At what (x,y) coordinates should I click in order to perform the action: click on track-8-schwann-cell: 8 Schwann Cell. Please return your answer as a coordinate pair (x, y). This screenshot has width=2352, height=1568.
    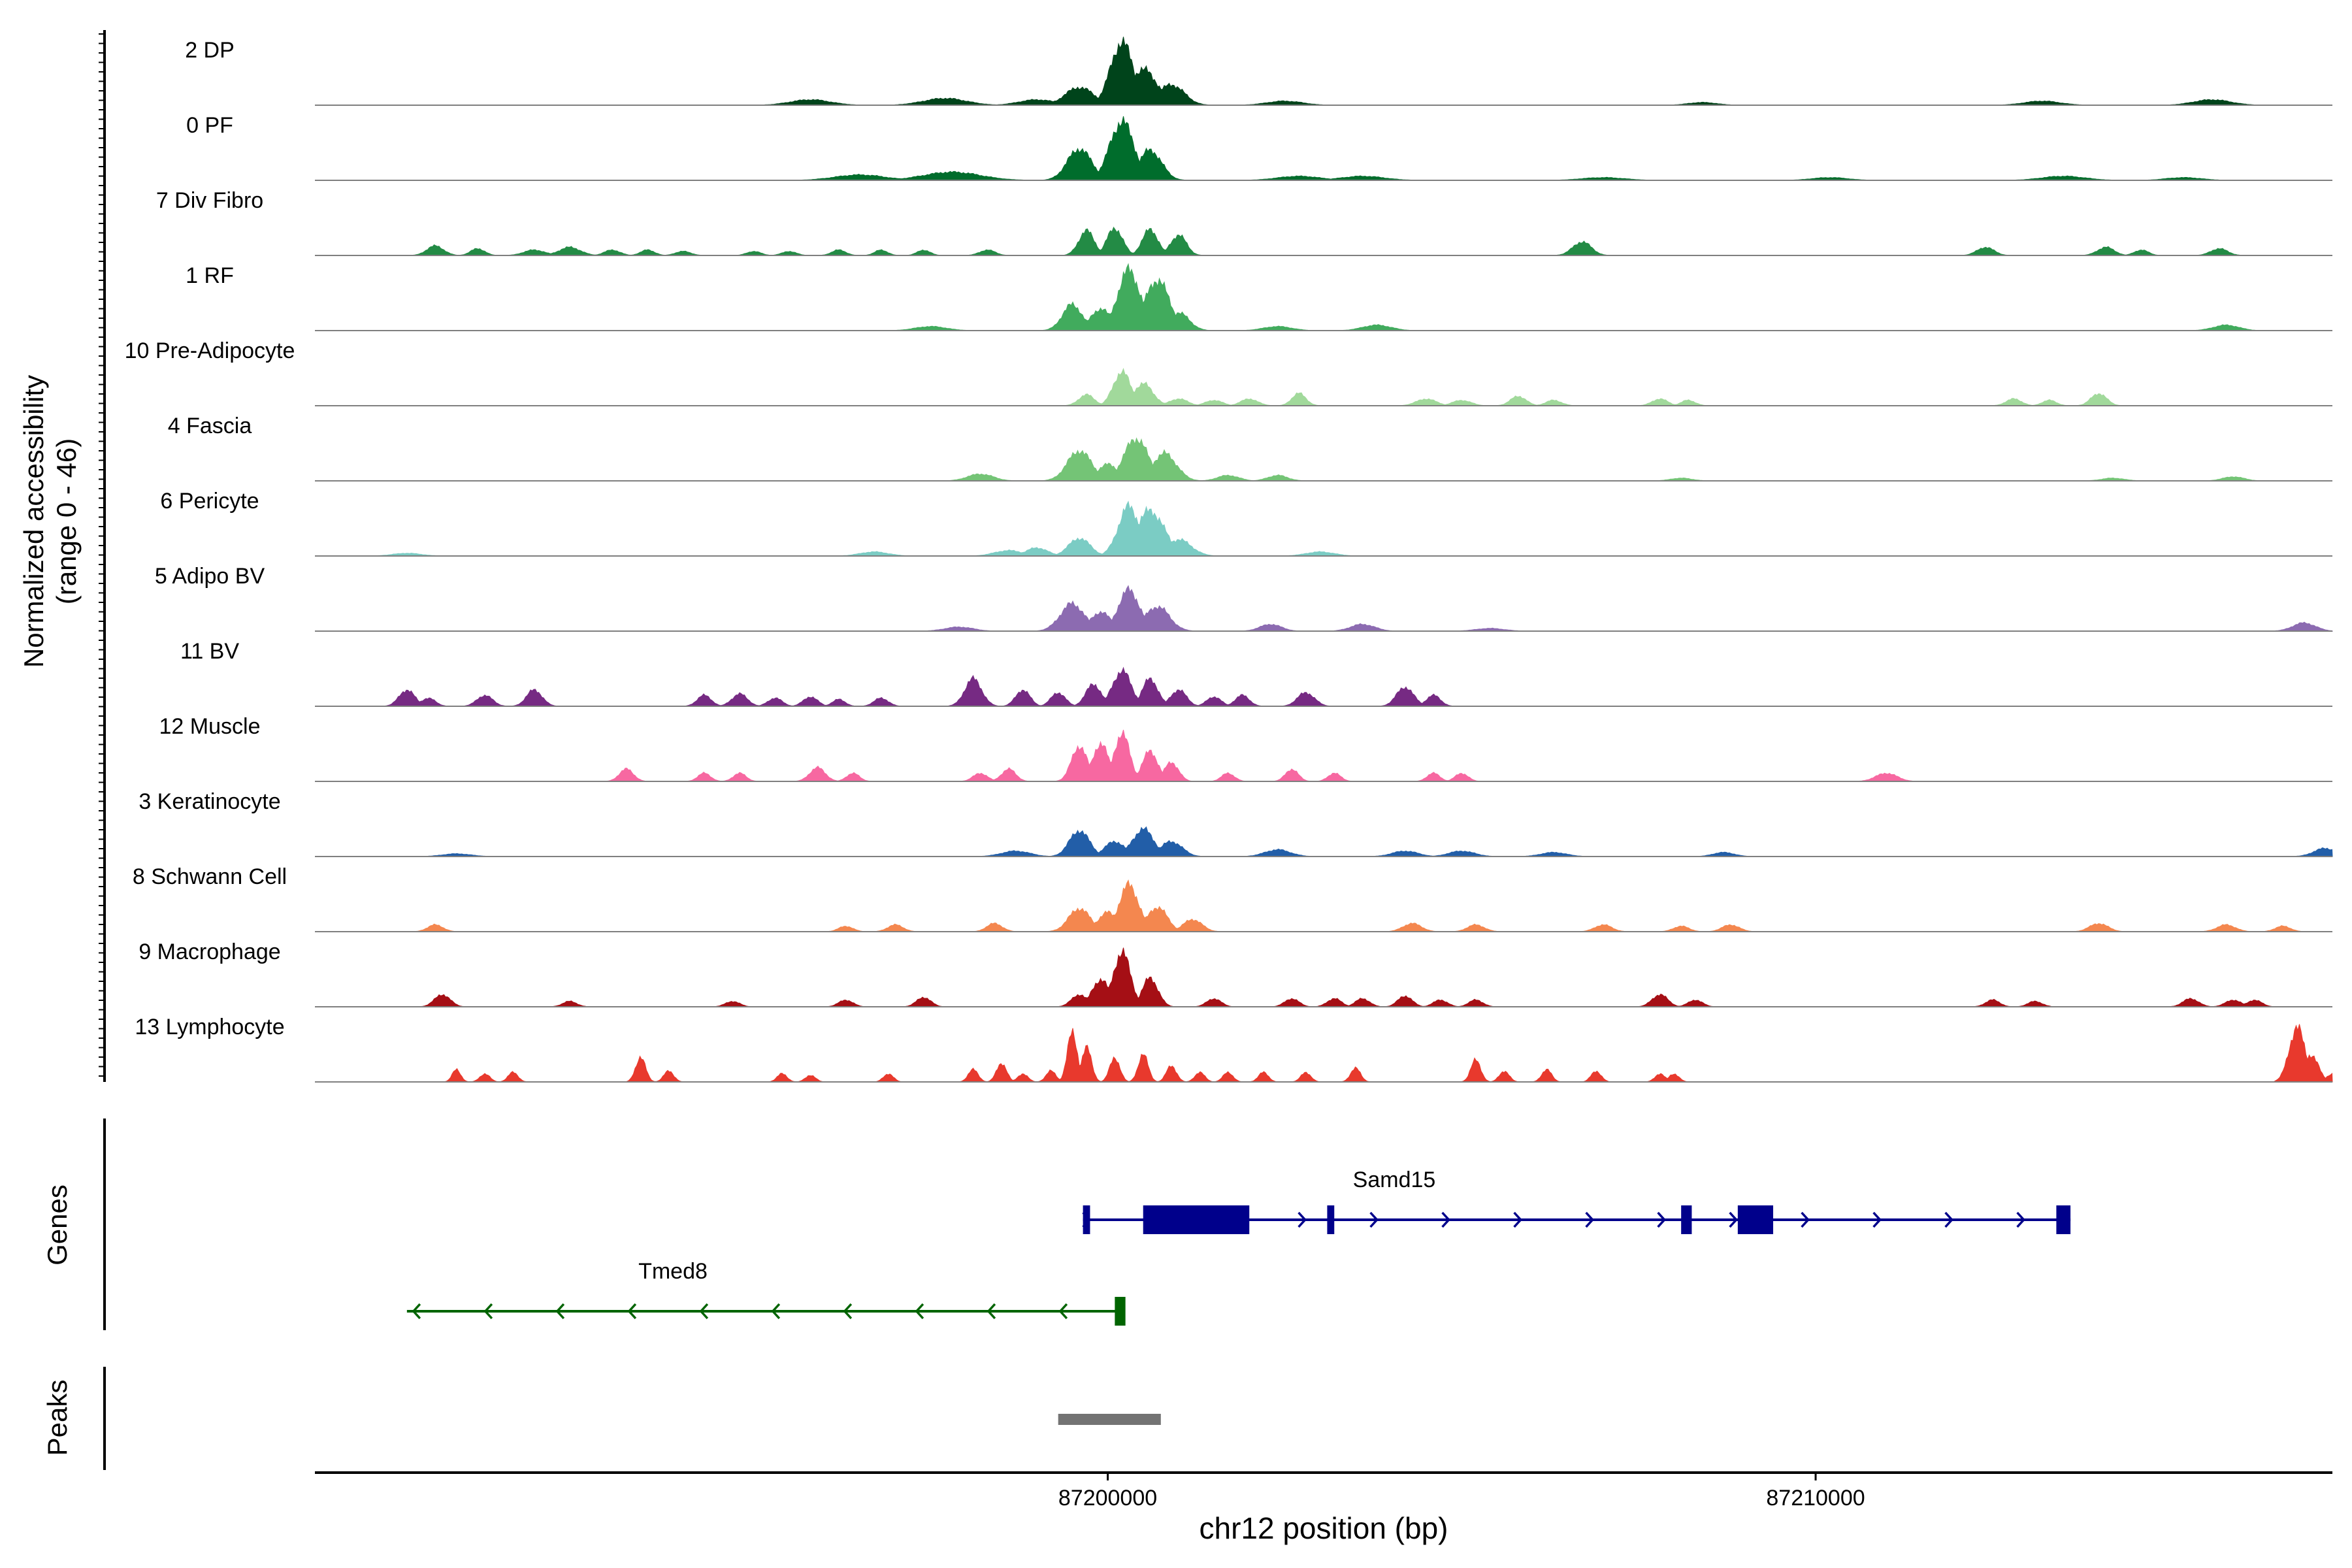
    Looking at the image, I should click on (1232, 898).